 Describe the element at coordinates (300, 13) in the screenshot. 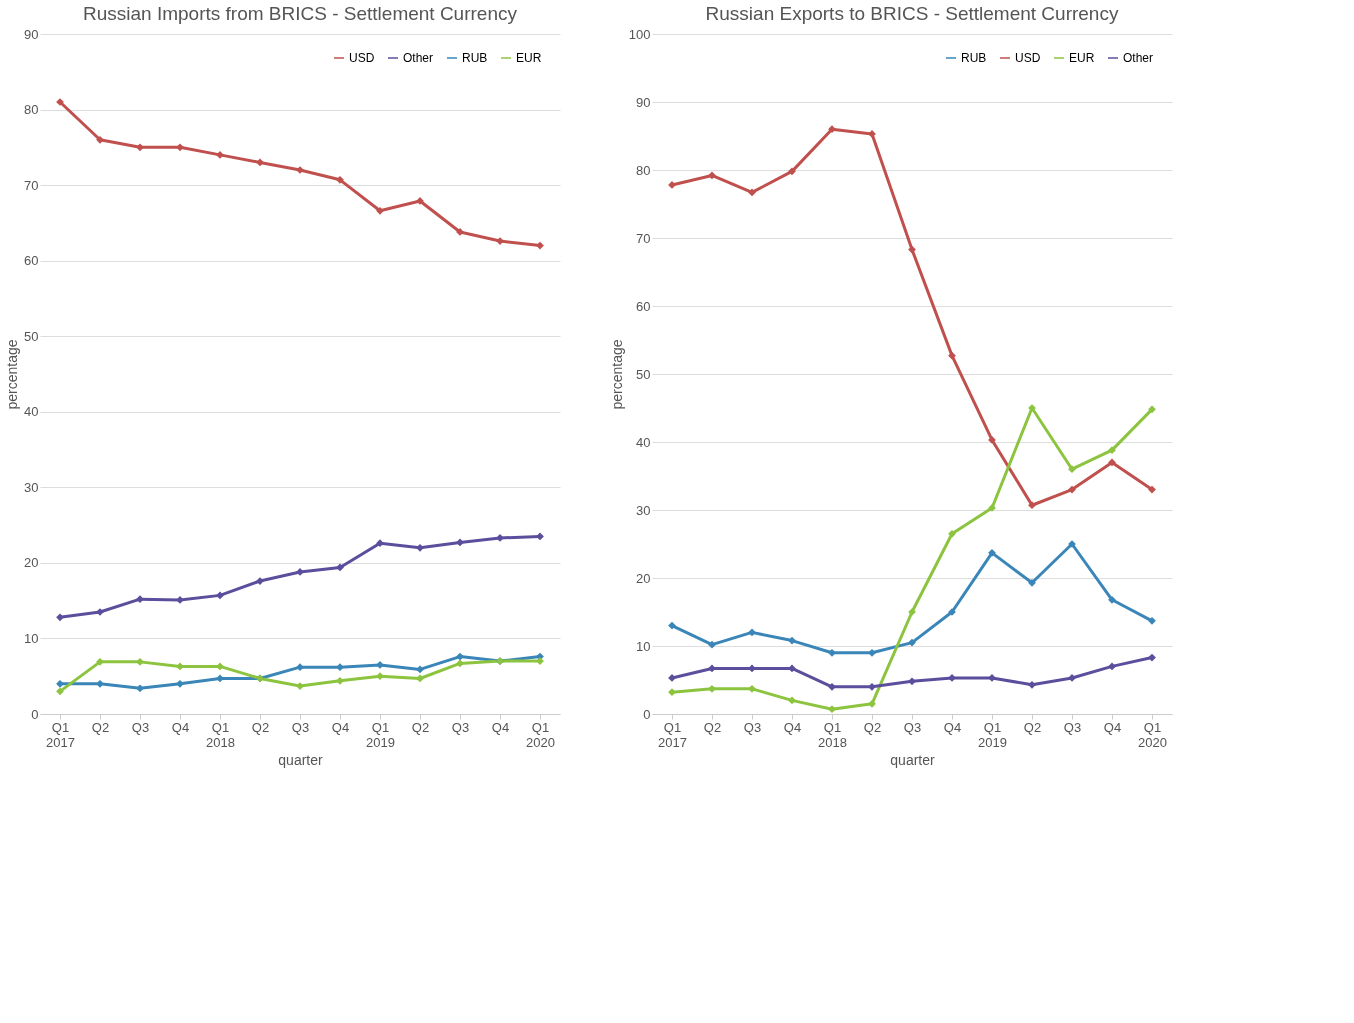

I see `chart-title: Russian Imports from BRICS - Settlement Currency` at that location.